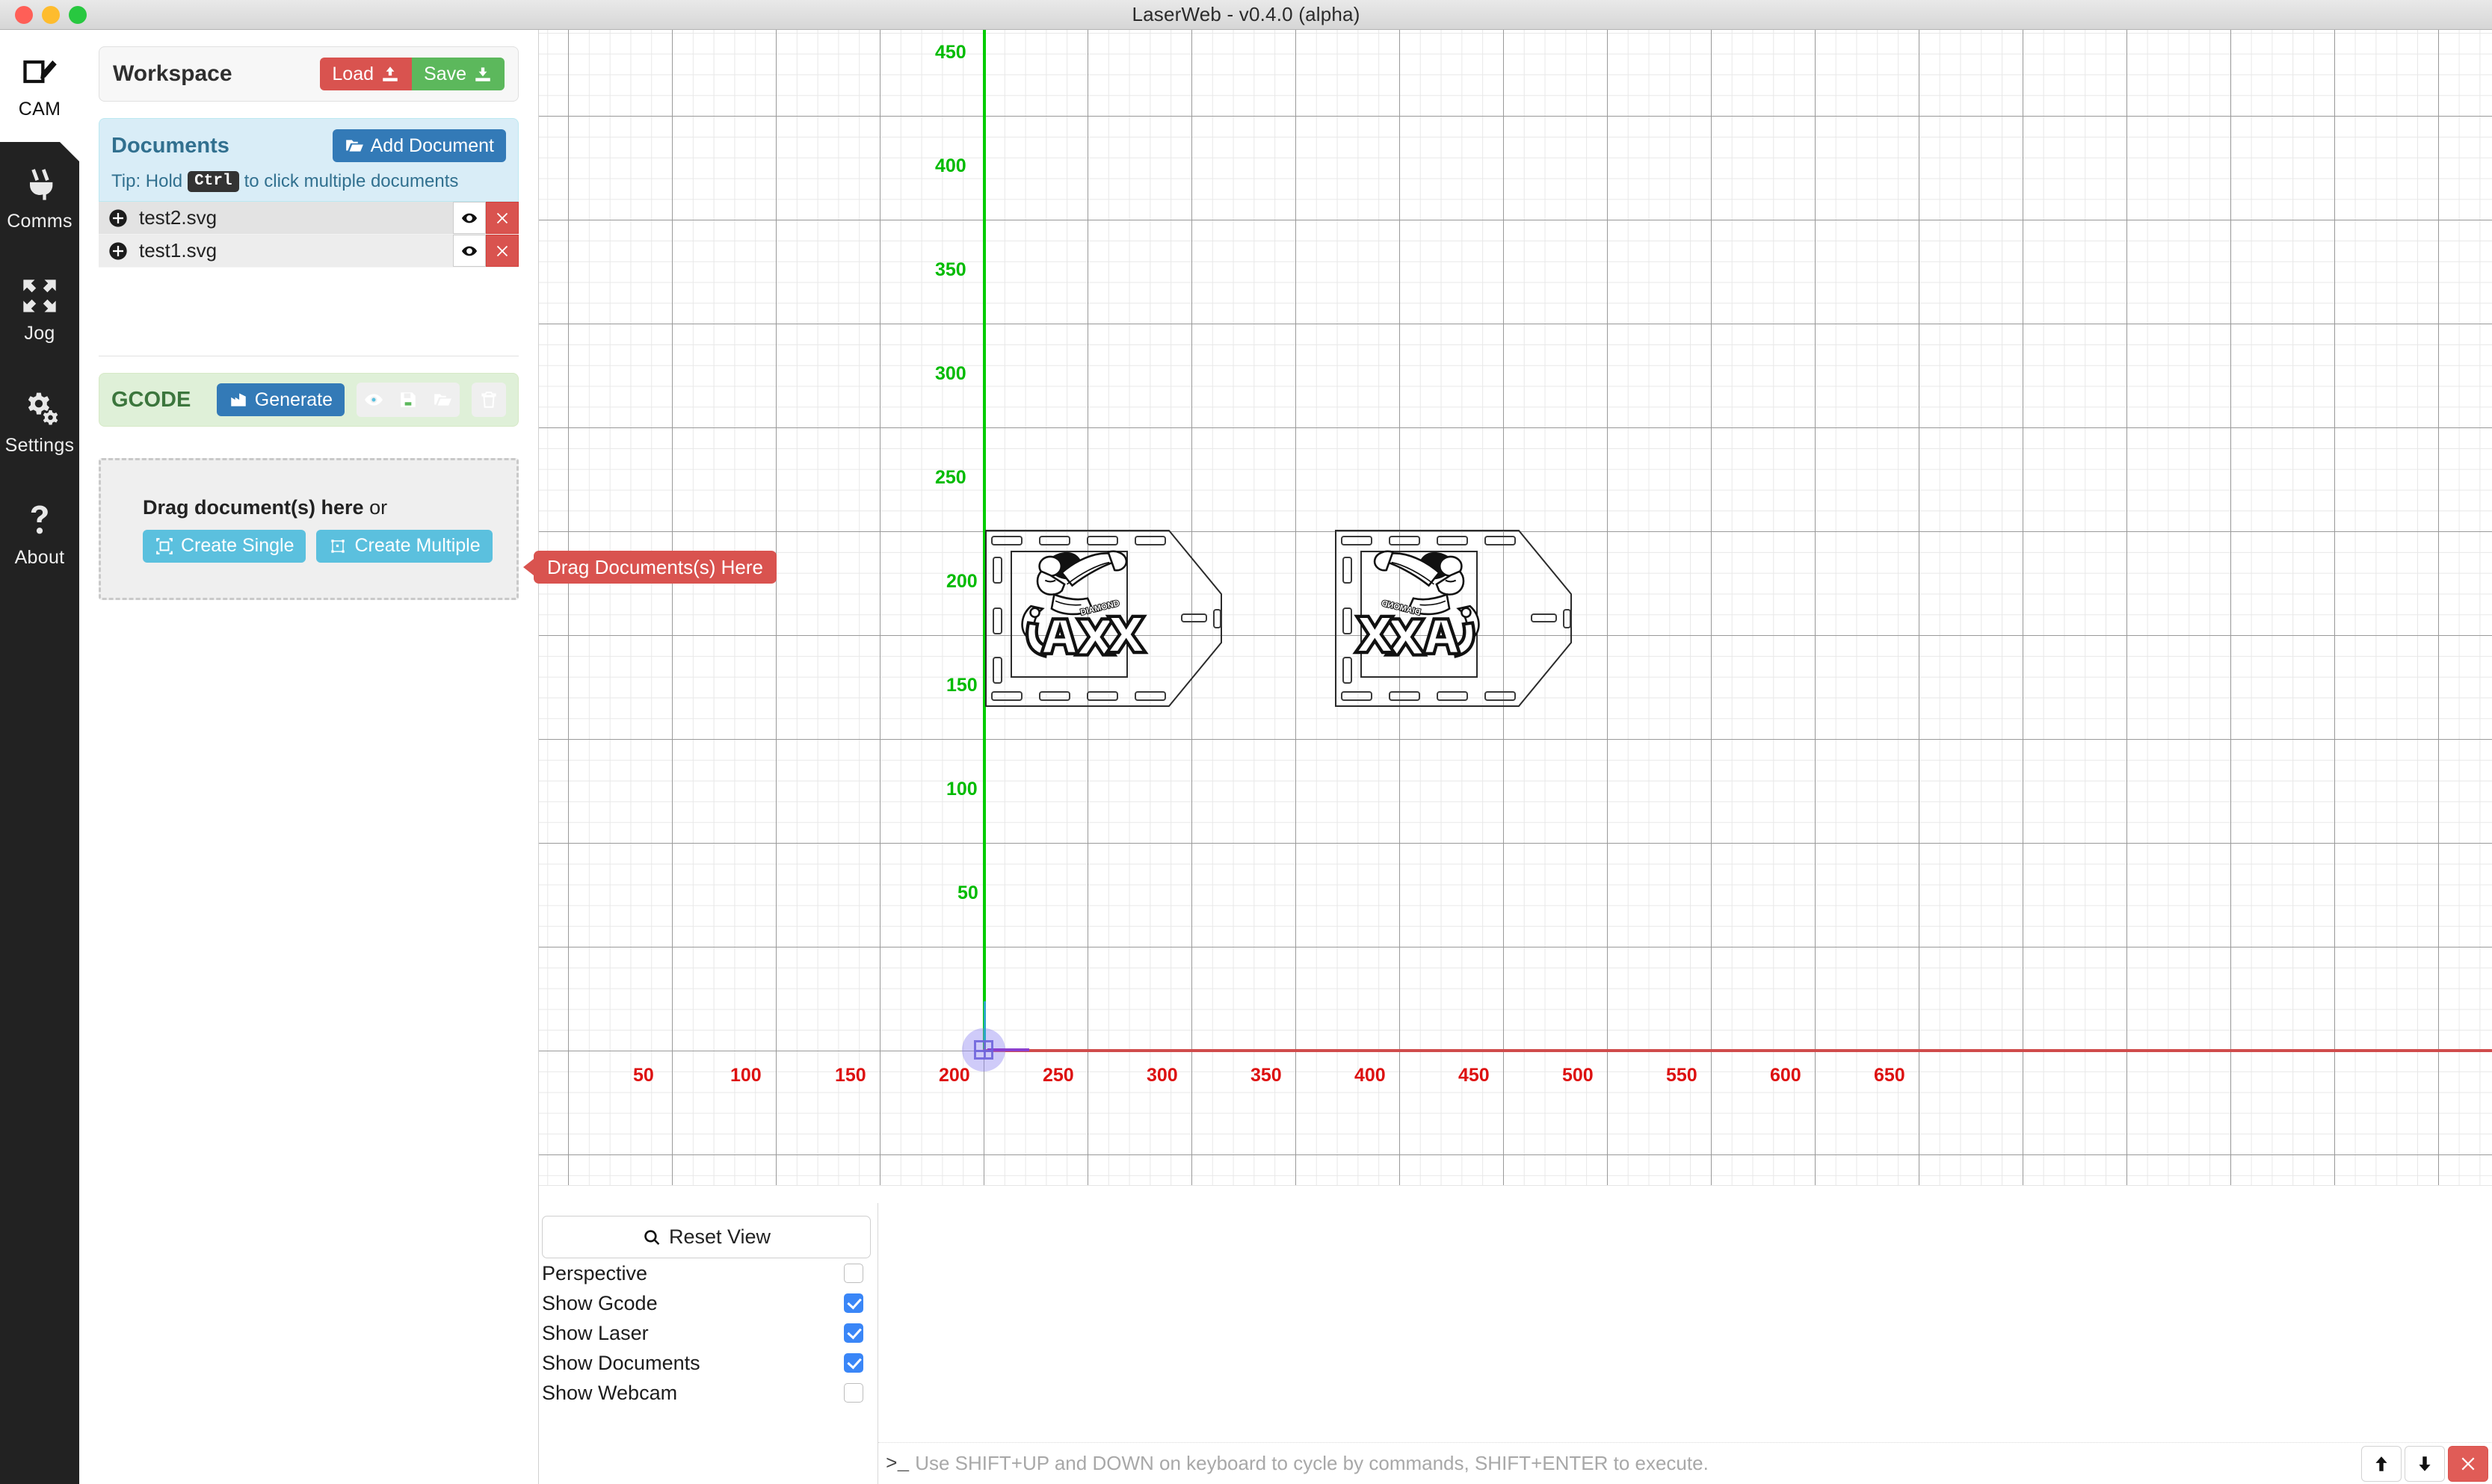 The width and height of the screenshot is (2492, 1484). I want to click on gcode-icon-buttons, so click(408, 400).